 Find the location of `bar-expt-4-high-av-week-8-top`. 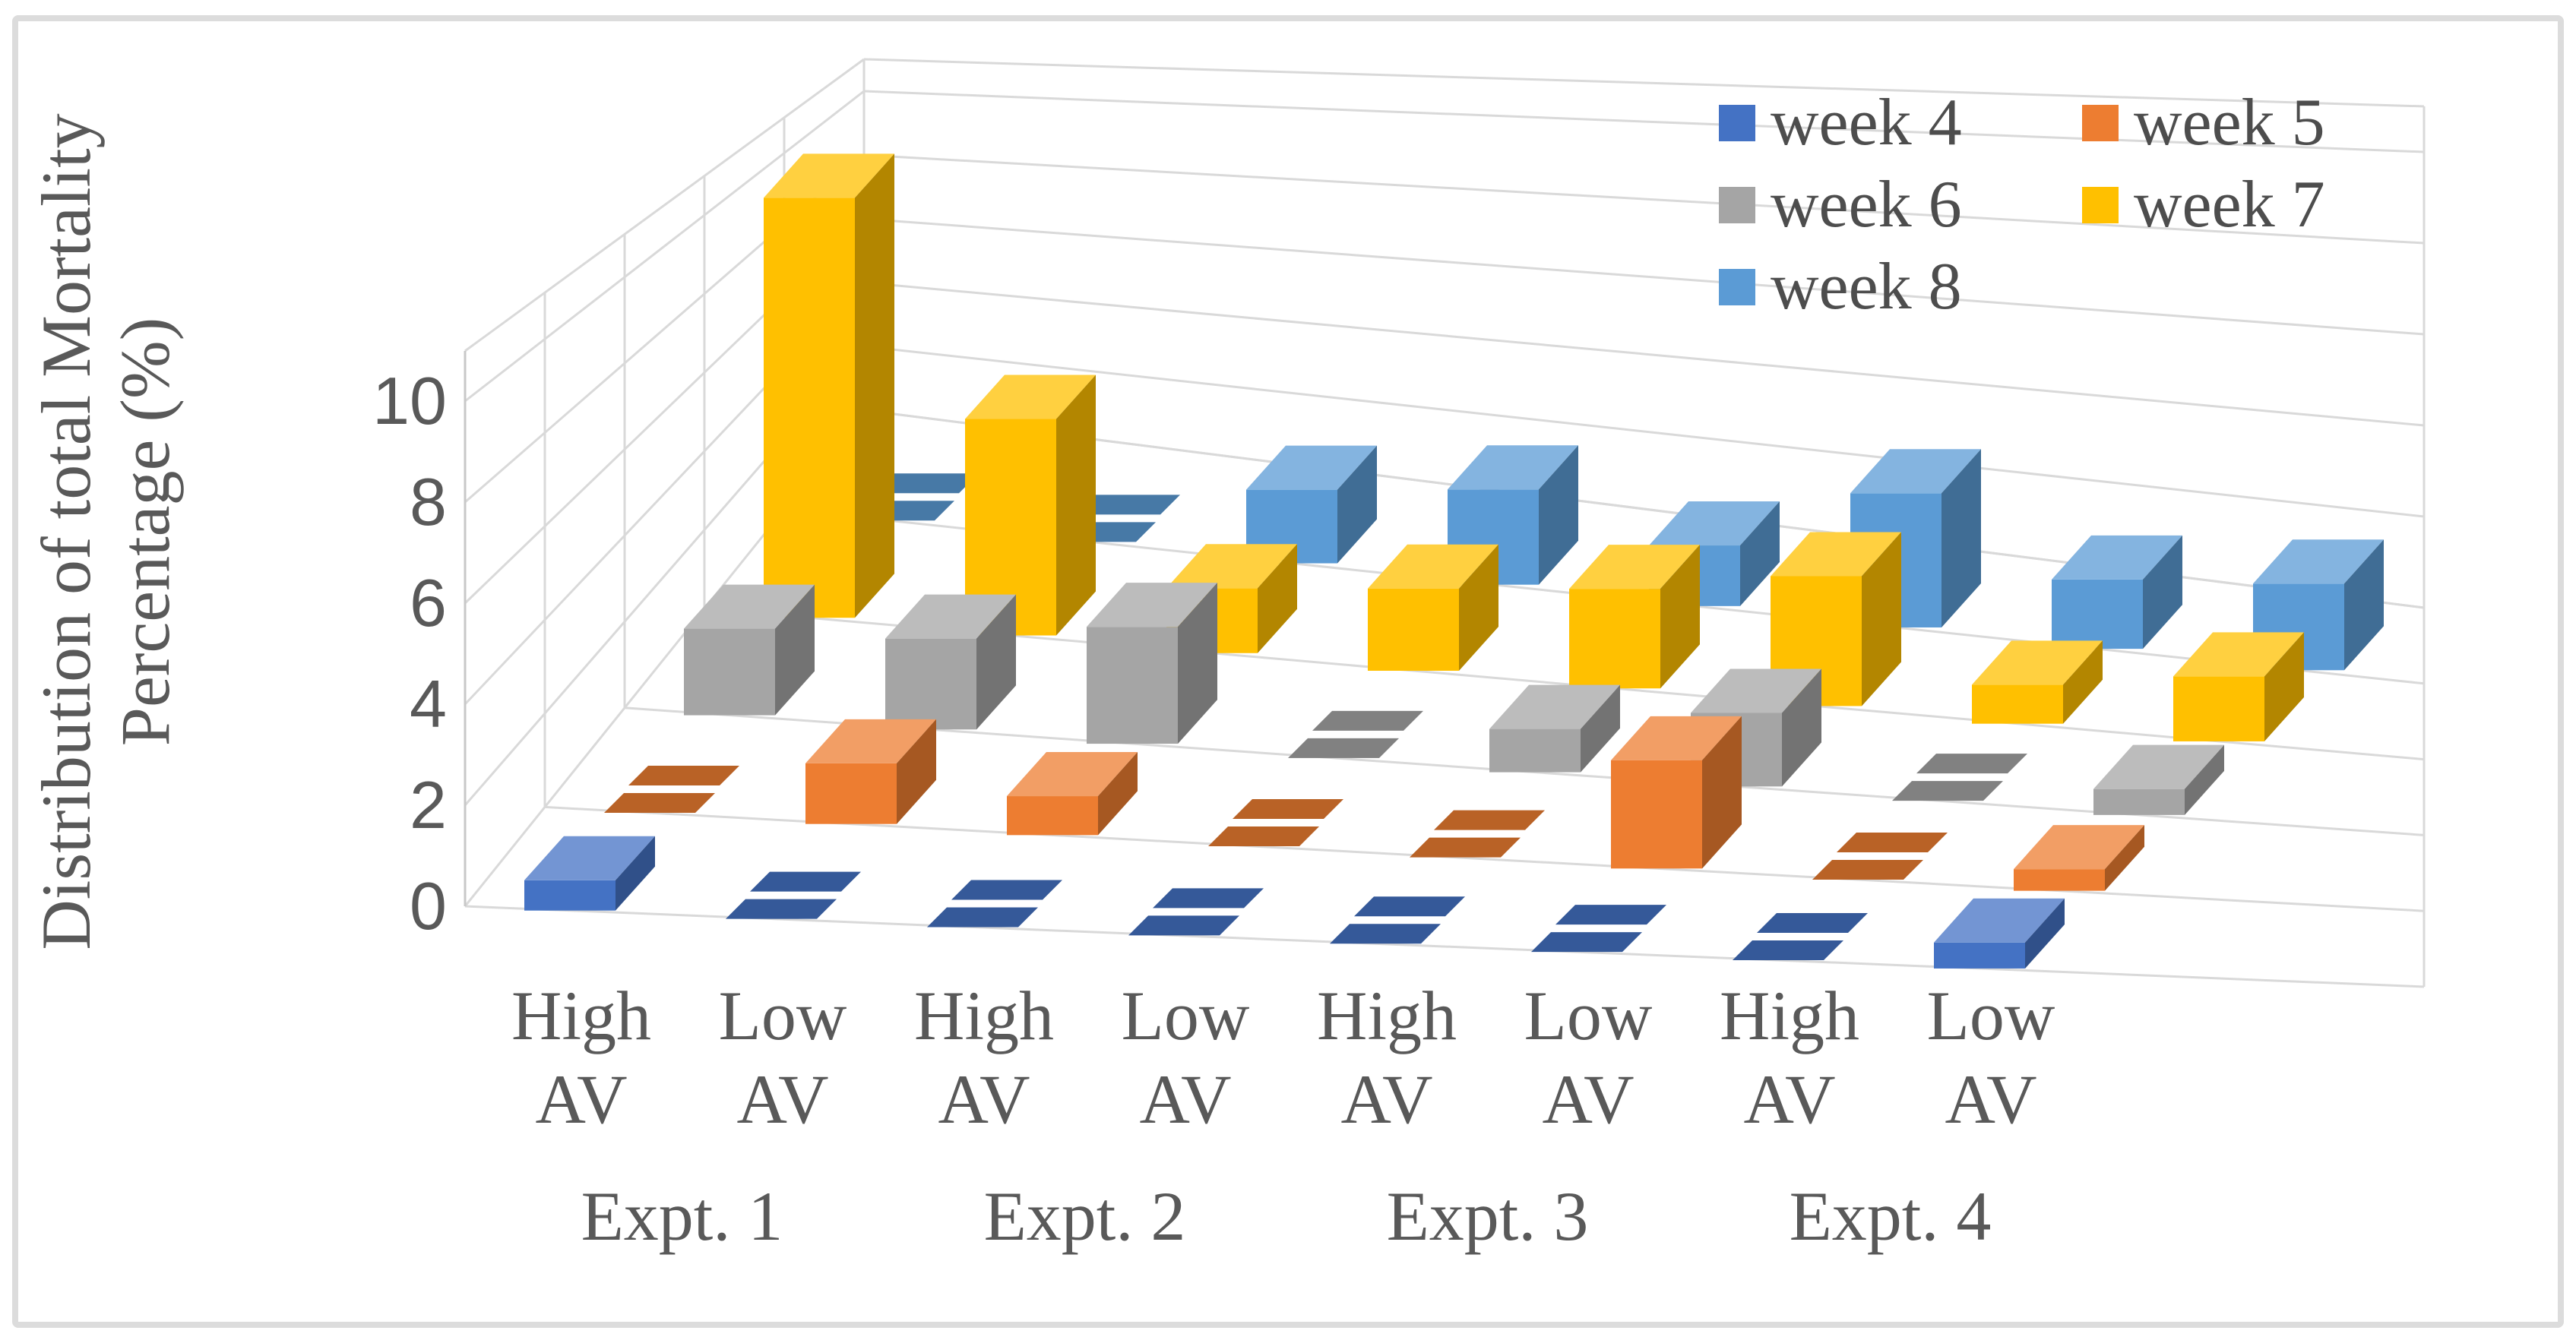

bar-expt-4-high-av-week-8-top is located at coordinates (2117, 557).